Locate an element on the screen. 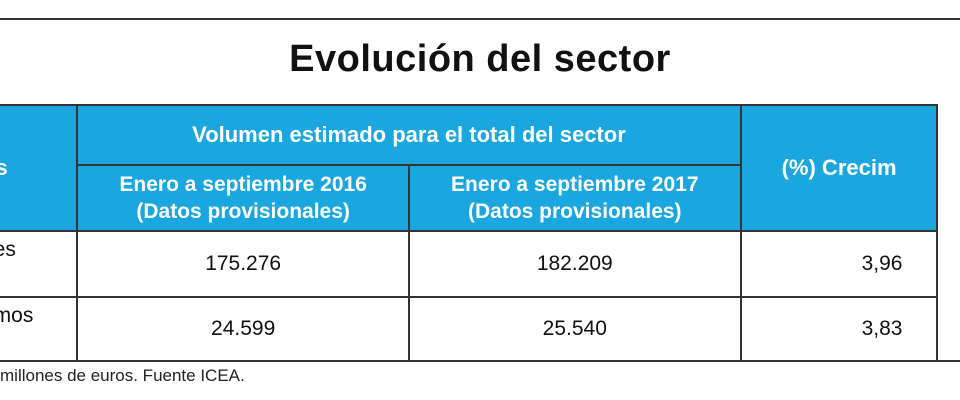  header-2016-line1: Enero a septiembre 2016 is located at coordinates (243, 184).